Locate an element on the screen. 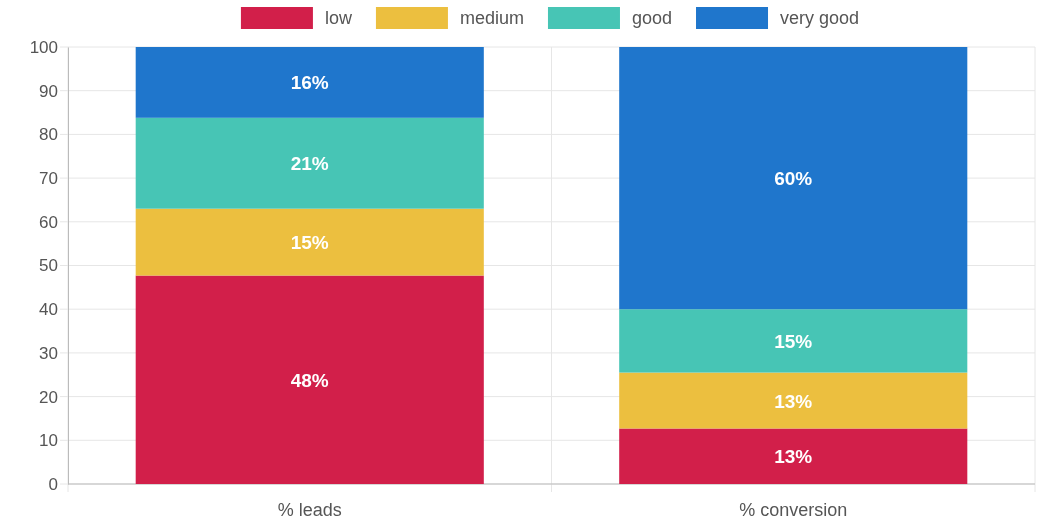 This screenshot has width=1040, height=526. data-label: 21% is located at coordinates (309, 164).